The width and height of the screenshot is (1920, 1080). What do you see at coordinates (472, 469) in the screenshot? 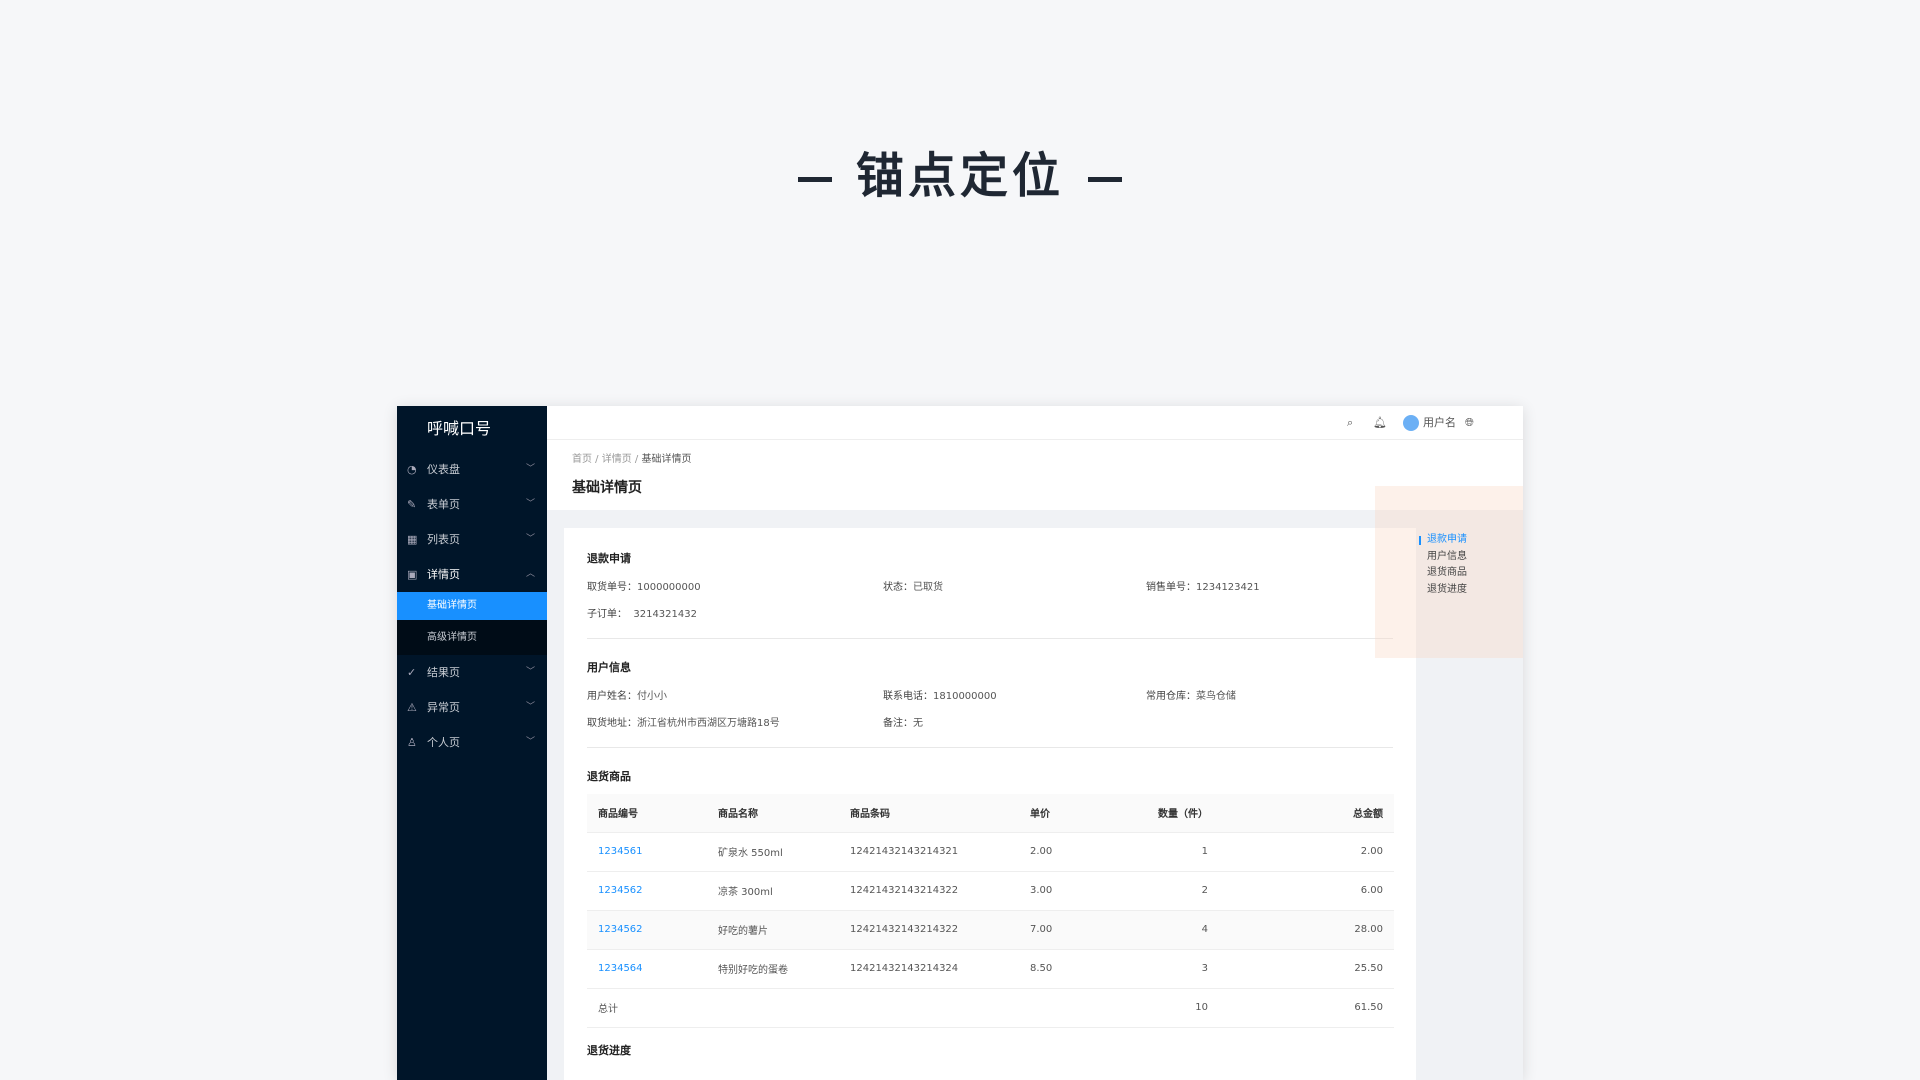
I see `sidebar-item-dashboard: ◔ 仪表盘 ﹀` at bounding box center [472, 469].